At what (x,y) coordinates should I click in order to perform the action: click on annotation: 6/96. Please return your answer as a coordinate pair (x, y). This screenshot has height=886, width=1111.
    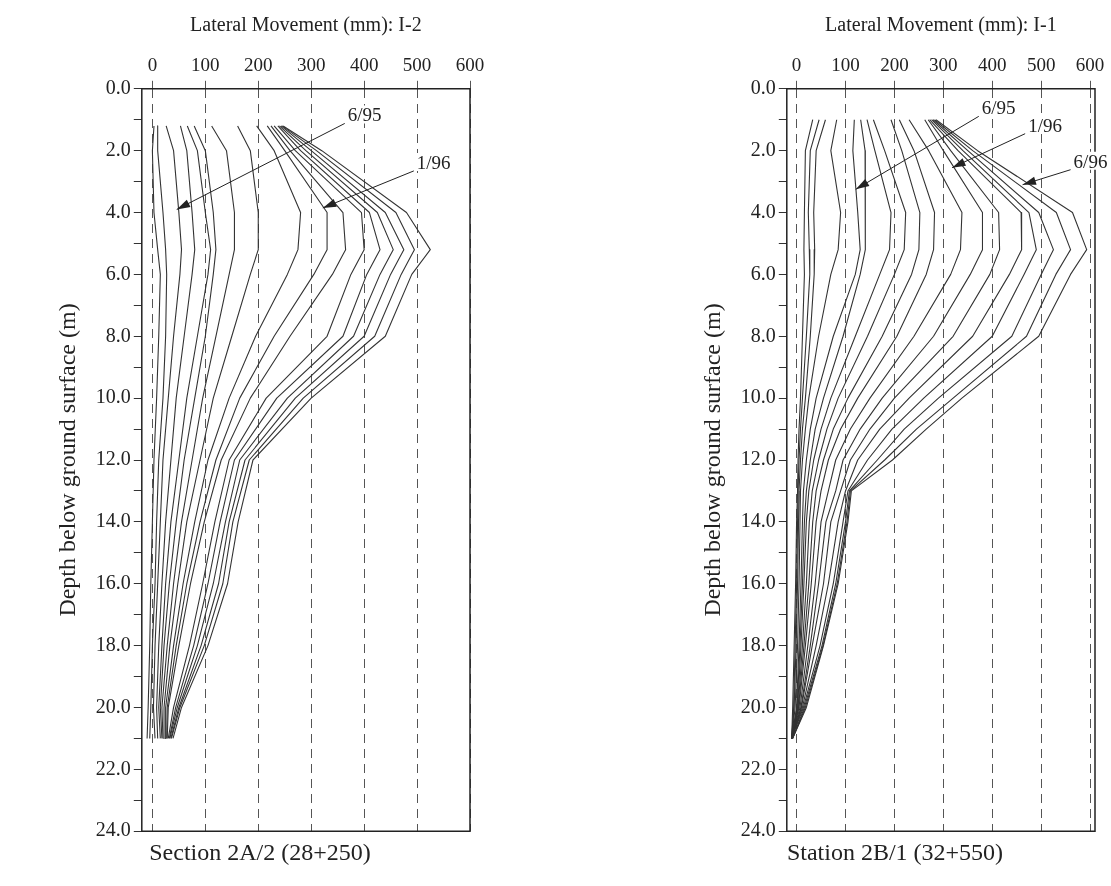
    Looking at the image, I should click on (1090, 161).